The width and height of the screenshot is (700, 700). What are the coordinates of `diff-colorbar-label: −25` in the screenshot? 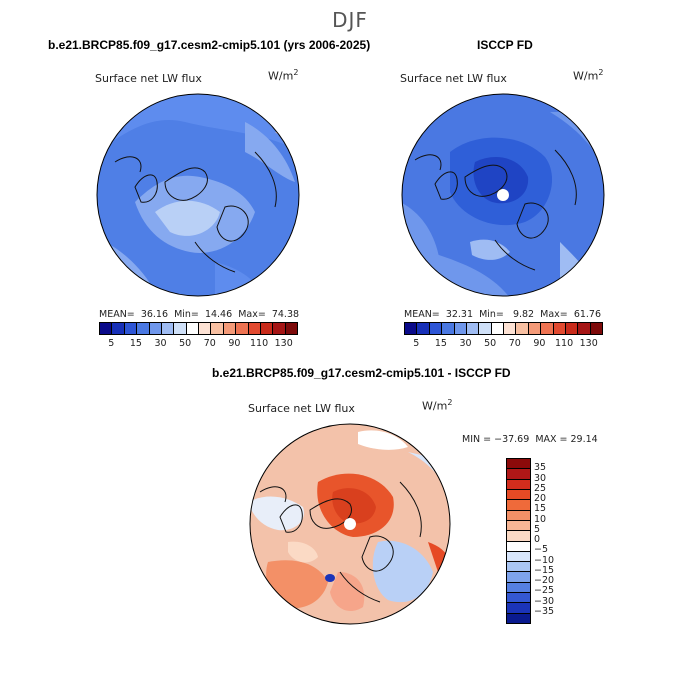 It's located at (544, 591).